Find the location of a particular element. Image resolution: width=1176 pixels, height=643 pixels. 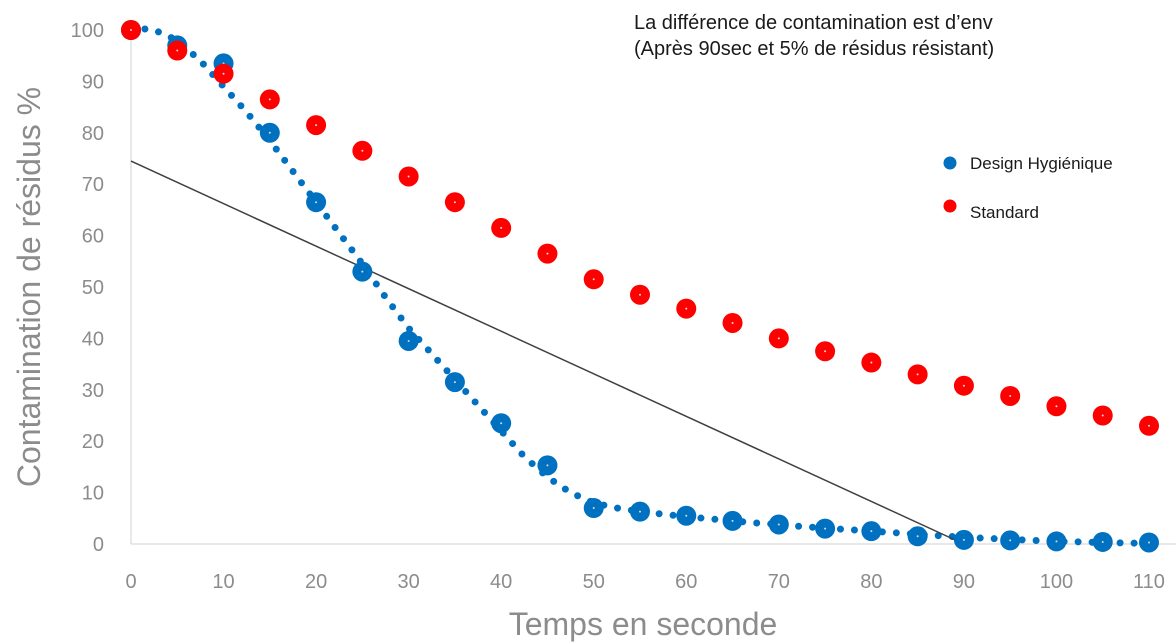

y-axis-title: Contamination de résidus % is located at coordinates (29, 287).